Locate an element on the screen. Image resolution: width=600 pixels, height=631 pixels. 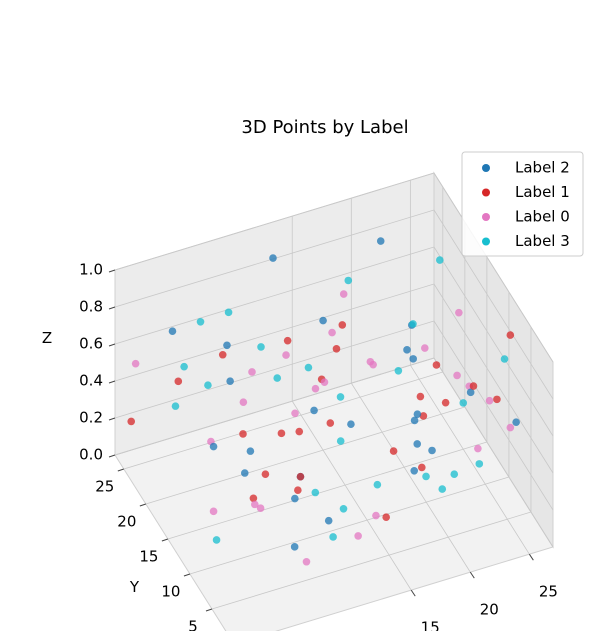
y-axis-label: Y is located at coordinates (134, 587).